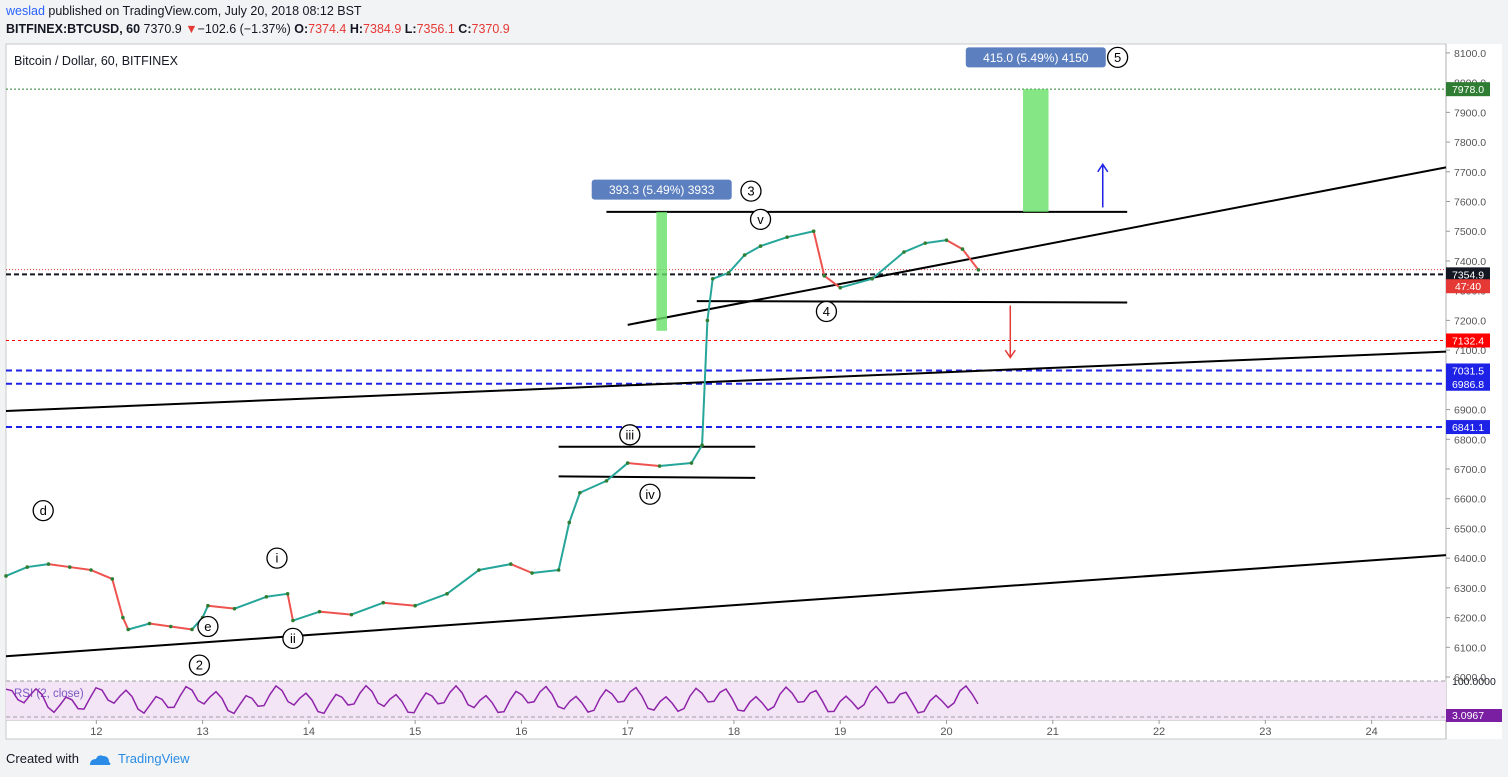 The height and width of the screenshot is (777, 1508). Describe the element at coordinates (760, 219) in the screenshot. I see `wave-label: v` at that location.